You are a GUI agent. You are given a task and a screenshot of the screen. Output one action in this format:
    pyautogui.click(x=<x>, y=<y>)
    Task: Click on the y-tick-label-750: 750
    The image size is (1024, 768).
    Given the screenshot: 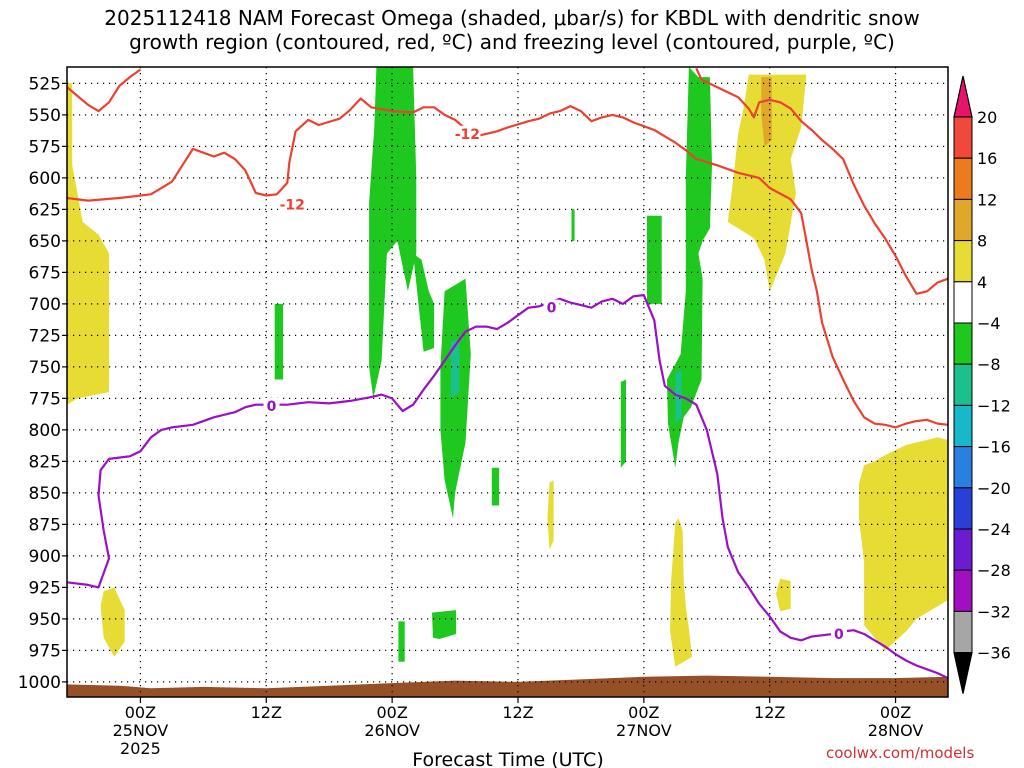 What is the action you would take?
    pyautogui.click(x=45, y=368)
    